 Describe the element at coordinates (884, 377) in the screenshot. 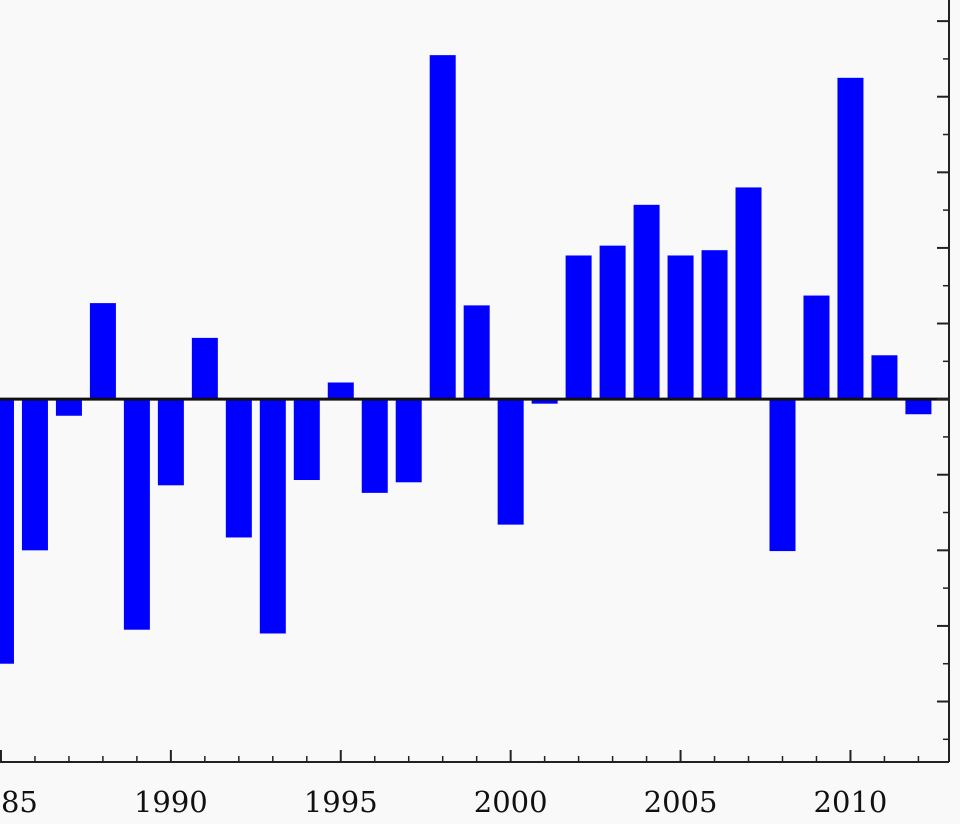

I see `bar-2011` at that location.